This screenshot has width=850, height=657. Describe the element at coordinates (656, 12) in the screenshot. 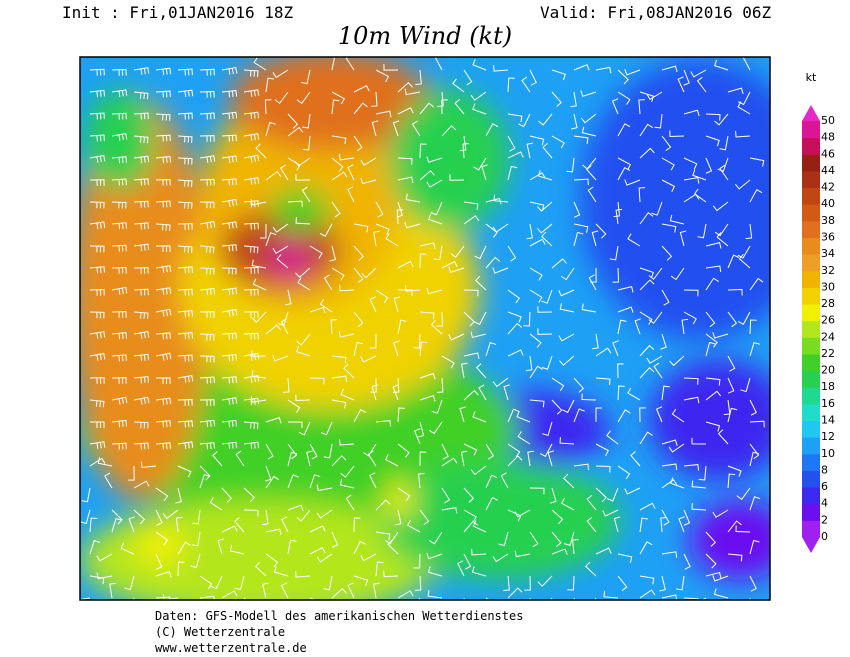

I see `valid-time: Valid: Fri,08JAN2016 06Z` at that location.